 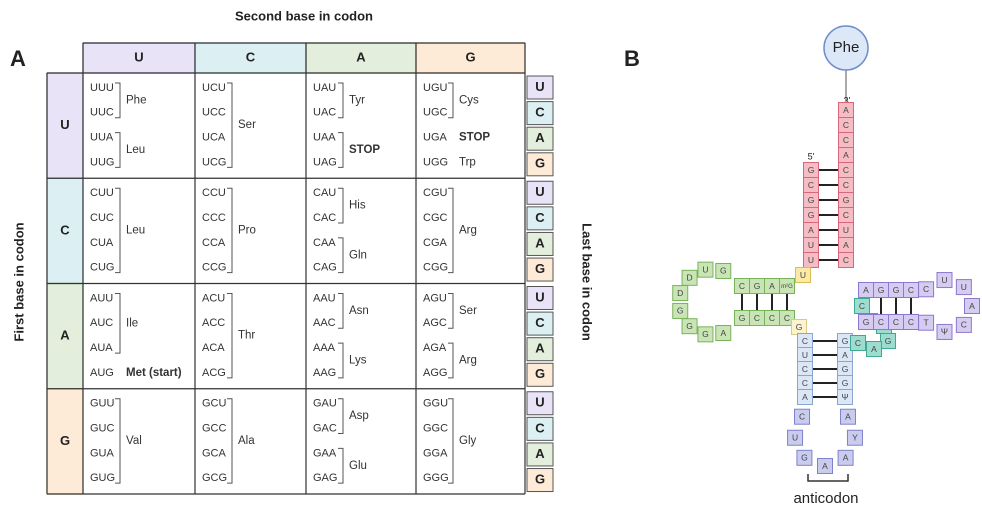 I want to click on amino-acid: Lys, so click(x=358, y=361).